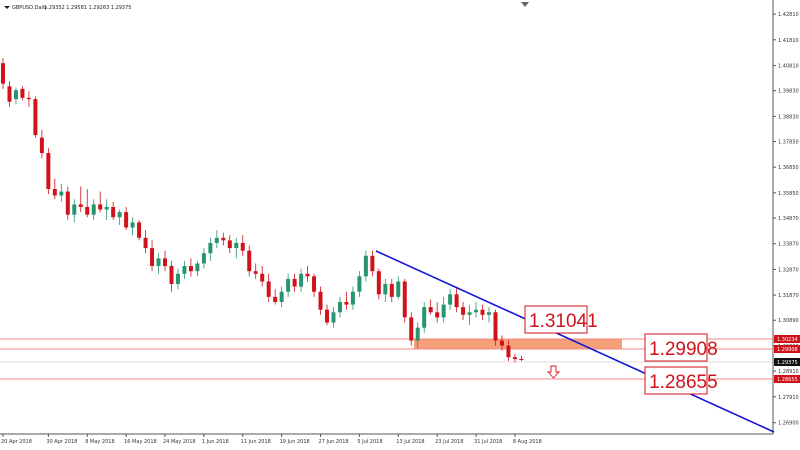 The width and height of the screenshot is (800, 450). I want to click on y-tick-label: 1.32870, so click(788, 270).